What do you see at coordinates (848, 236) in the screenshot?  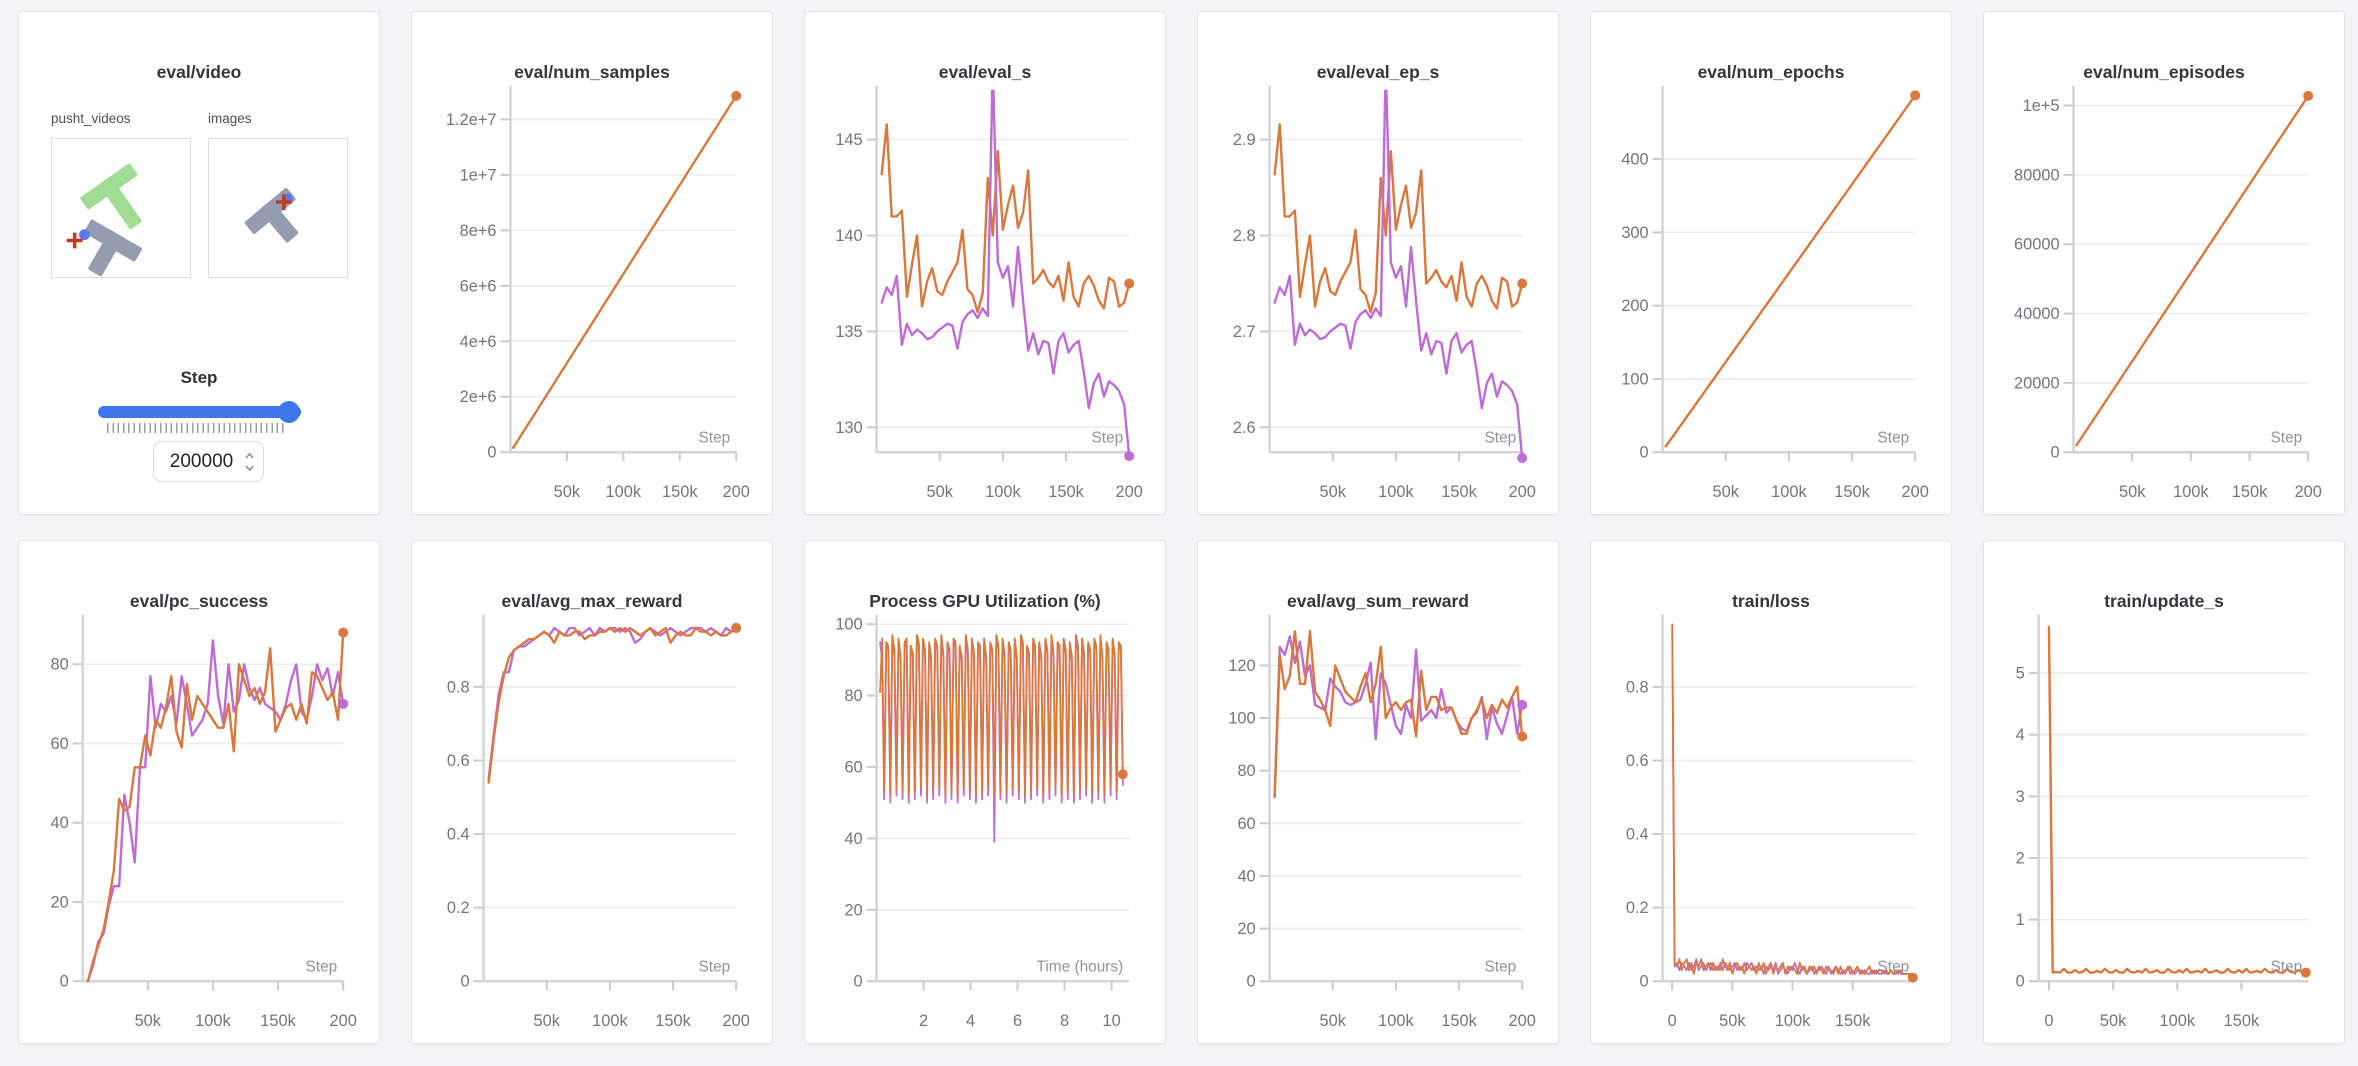 I see `svg-text: 140` at bounding box center [848, 236].